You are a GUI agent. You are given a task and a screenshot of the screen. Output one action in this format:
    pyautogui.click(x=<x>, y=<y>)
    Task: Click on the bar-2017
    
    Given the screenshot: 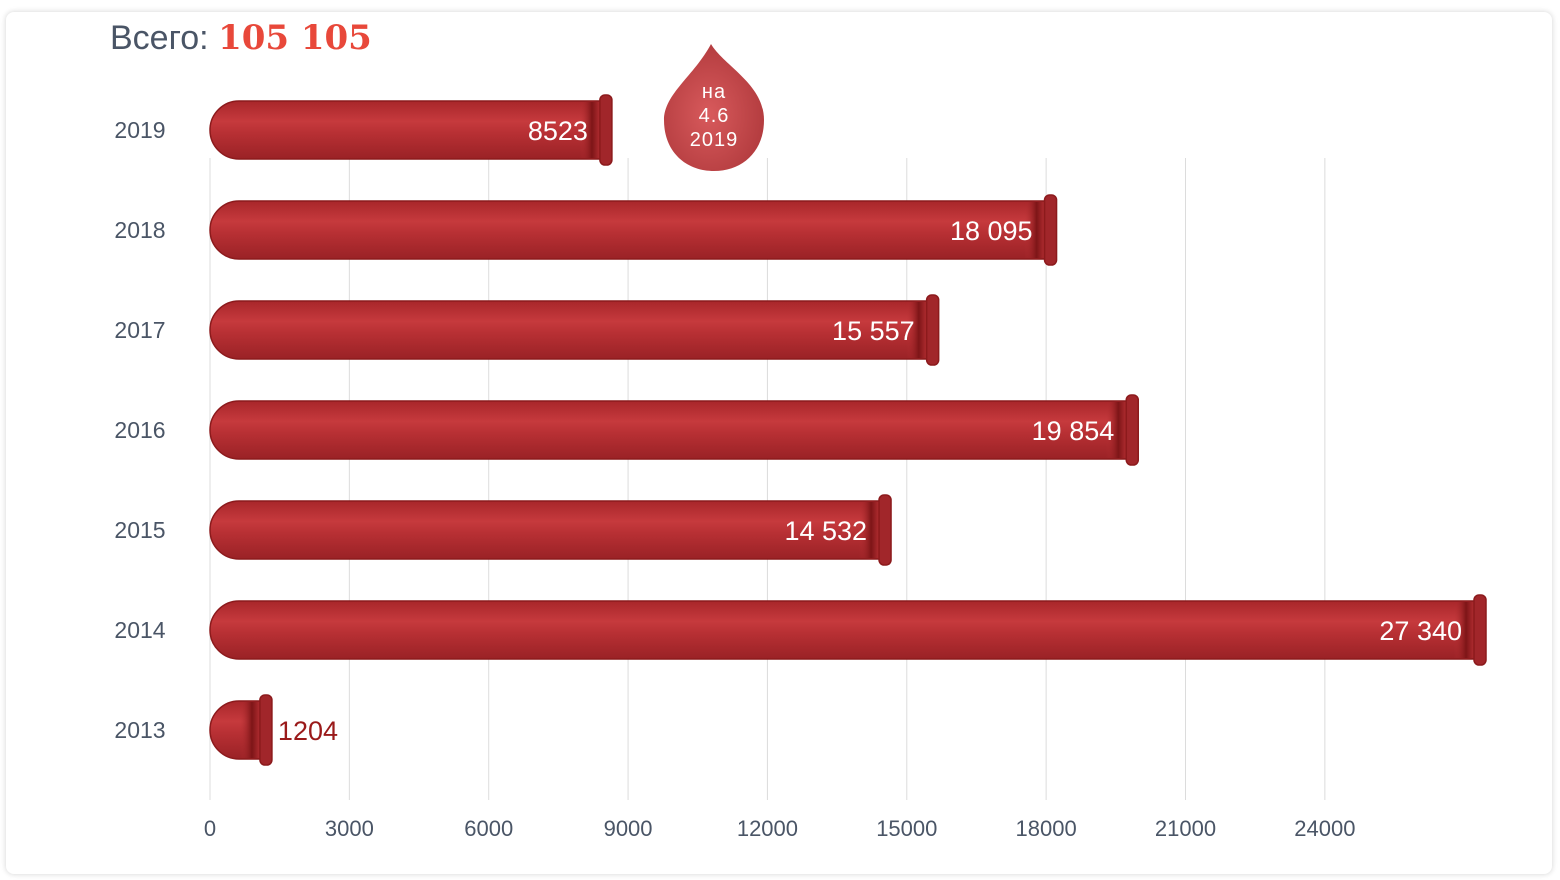 What is the action you would take?
    pyautogui.click(x=574, y=330)
    